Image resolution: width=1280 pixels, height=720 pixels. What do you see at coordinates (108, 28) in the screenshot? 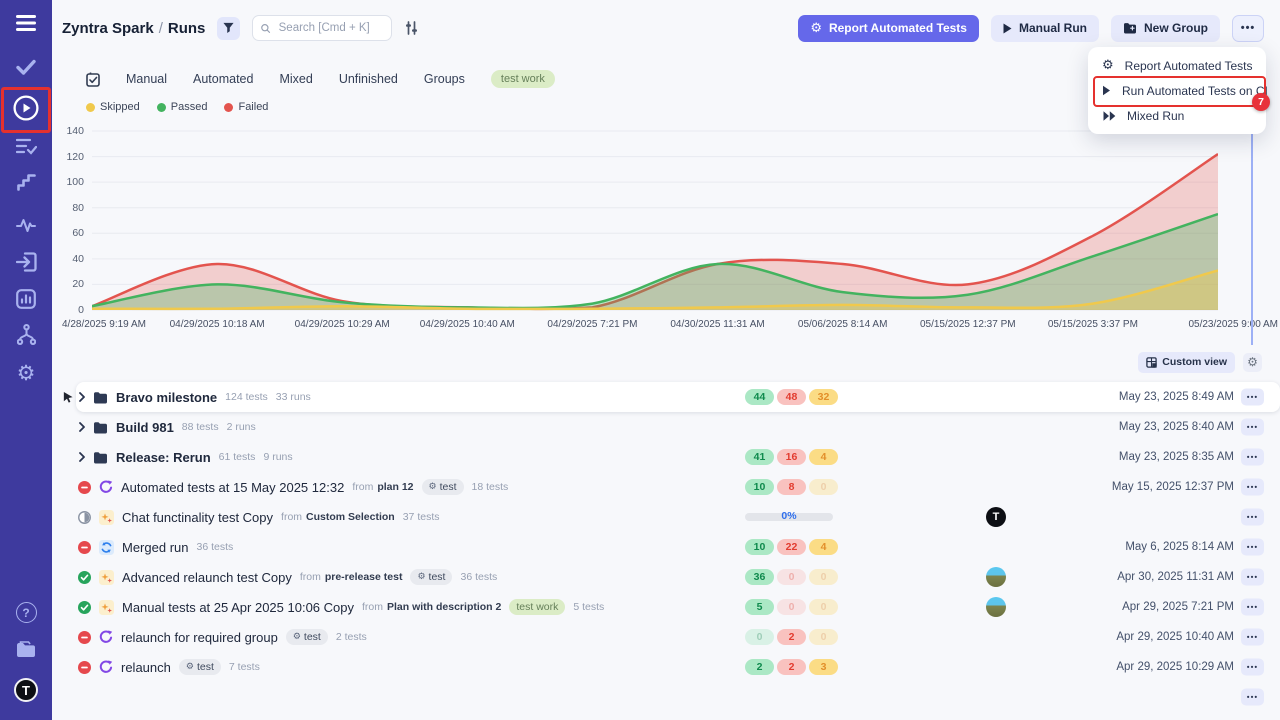
I see `breadcrumb-project: Zyntra Spark` at bounding box center [108, 28].